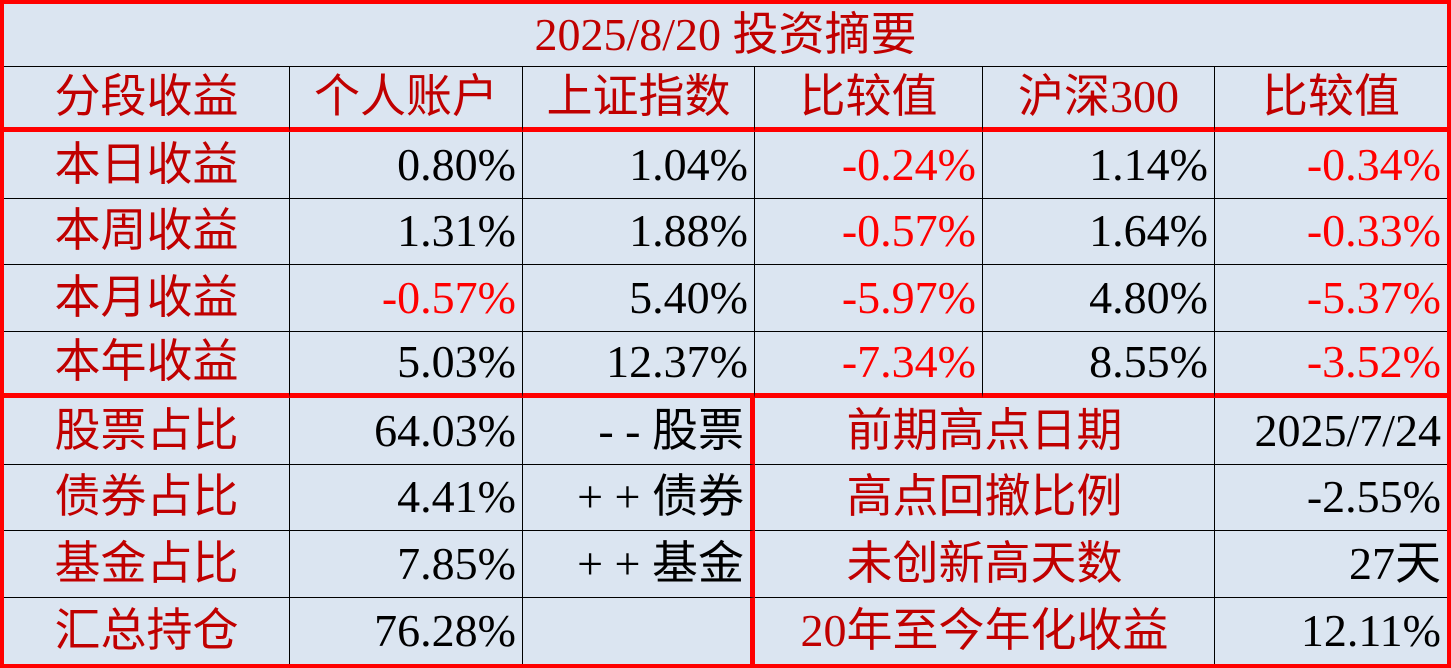  I want to click on header-comparison-2: 比较值, so click(1331, 99).